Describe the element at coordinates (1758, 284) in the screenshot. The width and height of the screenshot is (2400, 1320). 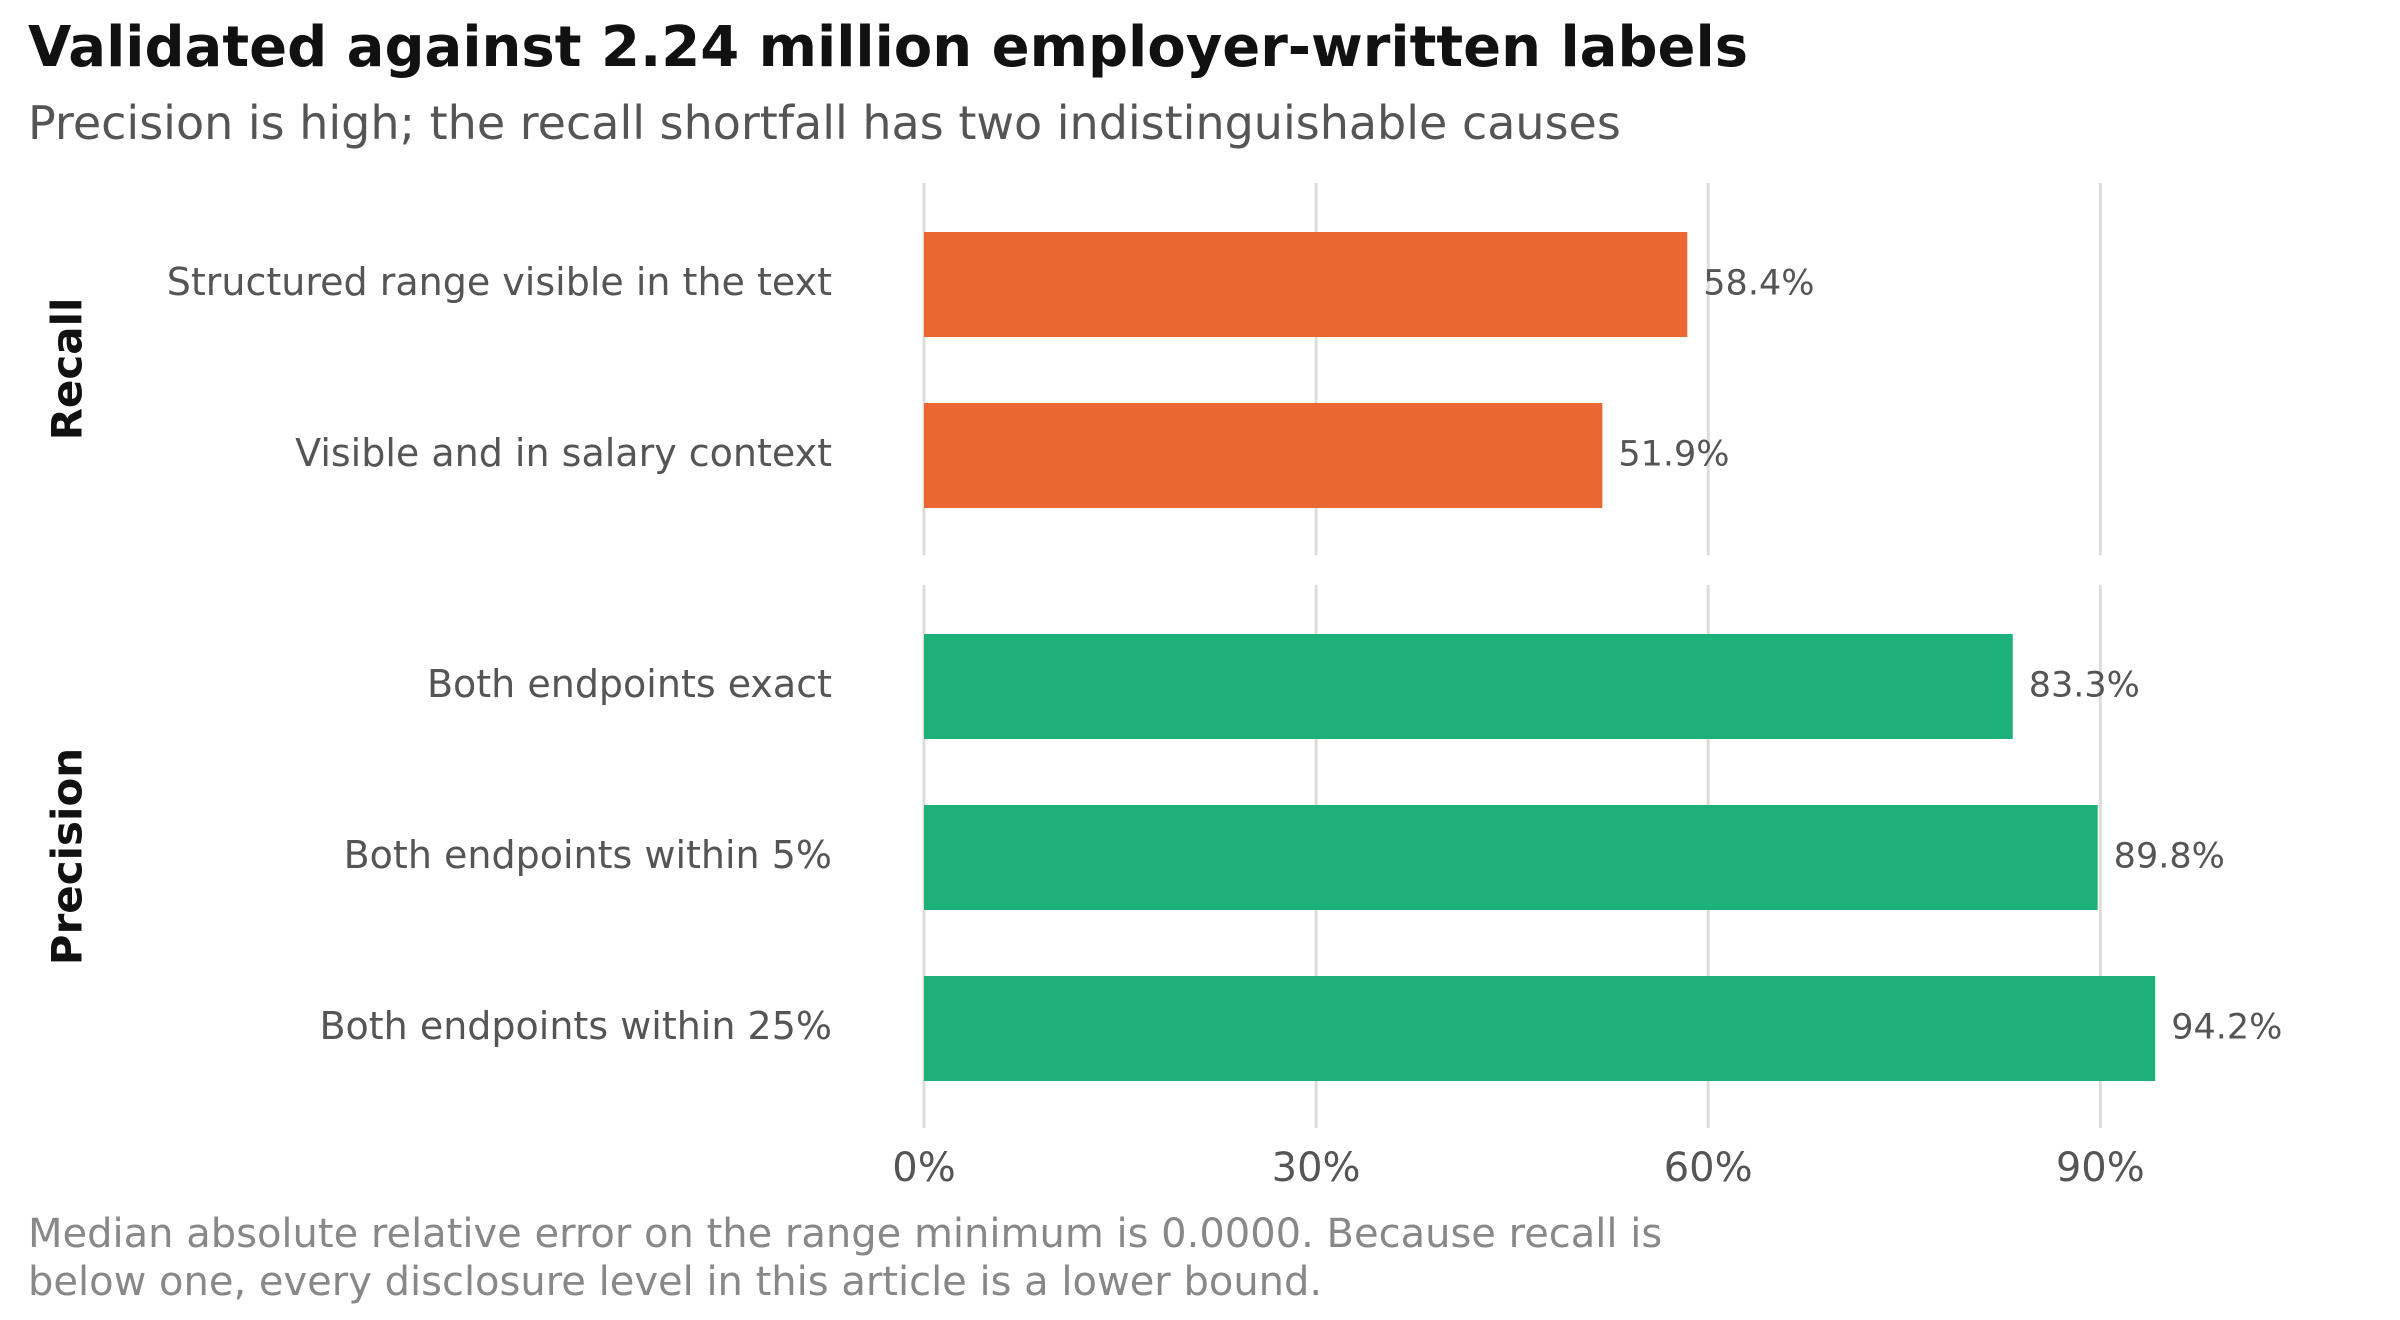
I see `value-label-recall-0: 58.4%` at that location.